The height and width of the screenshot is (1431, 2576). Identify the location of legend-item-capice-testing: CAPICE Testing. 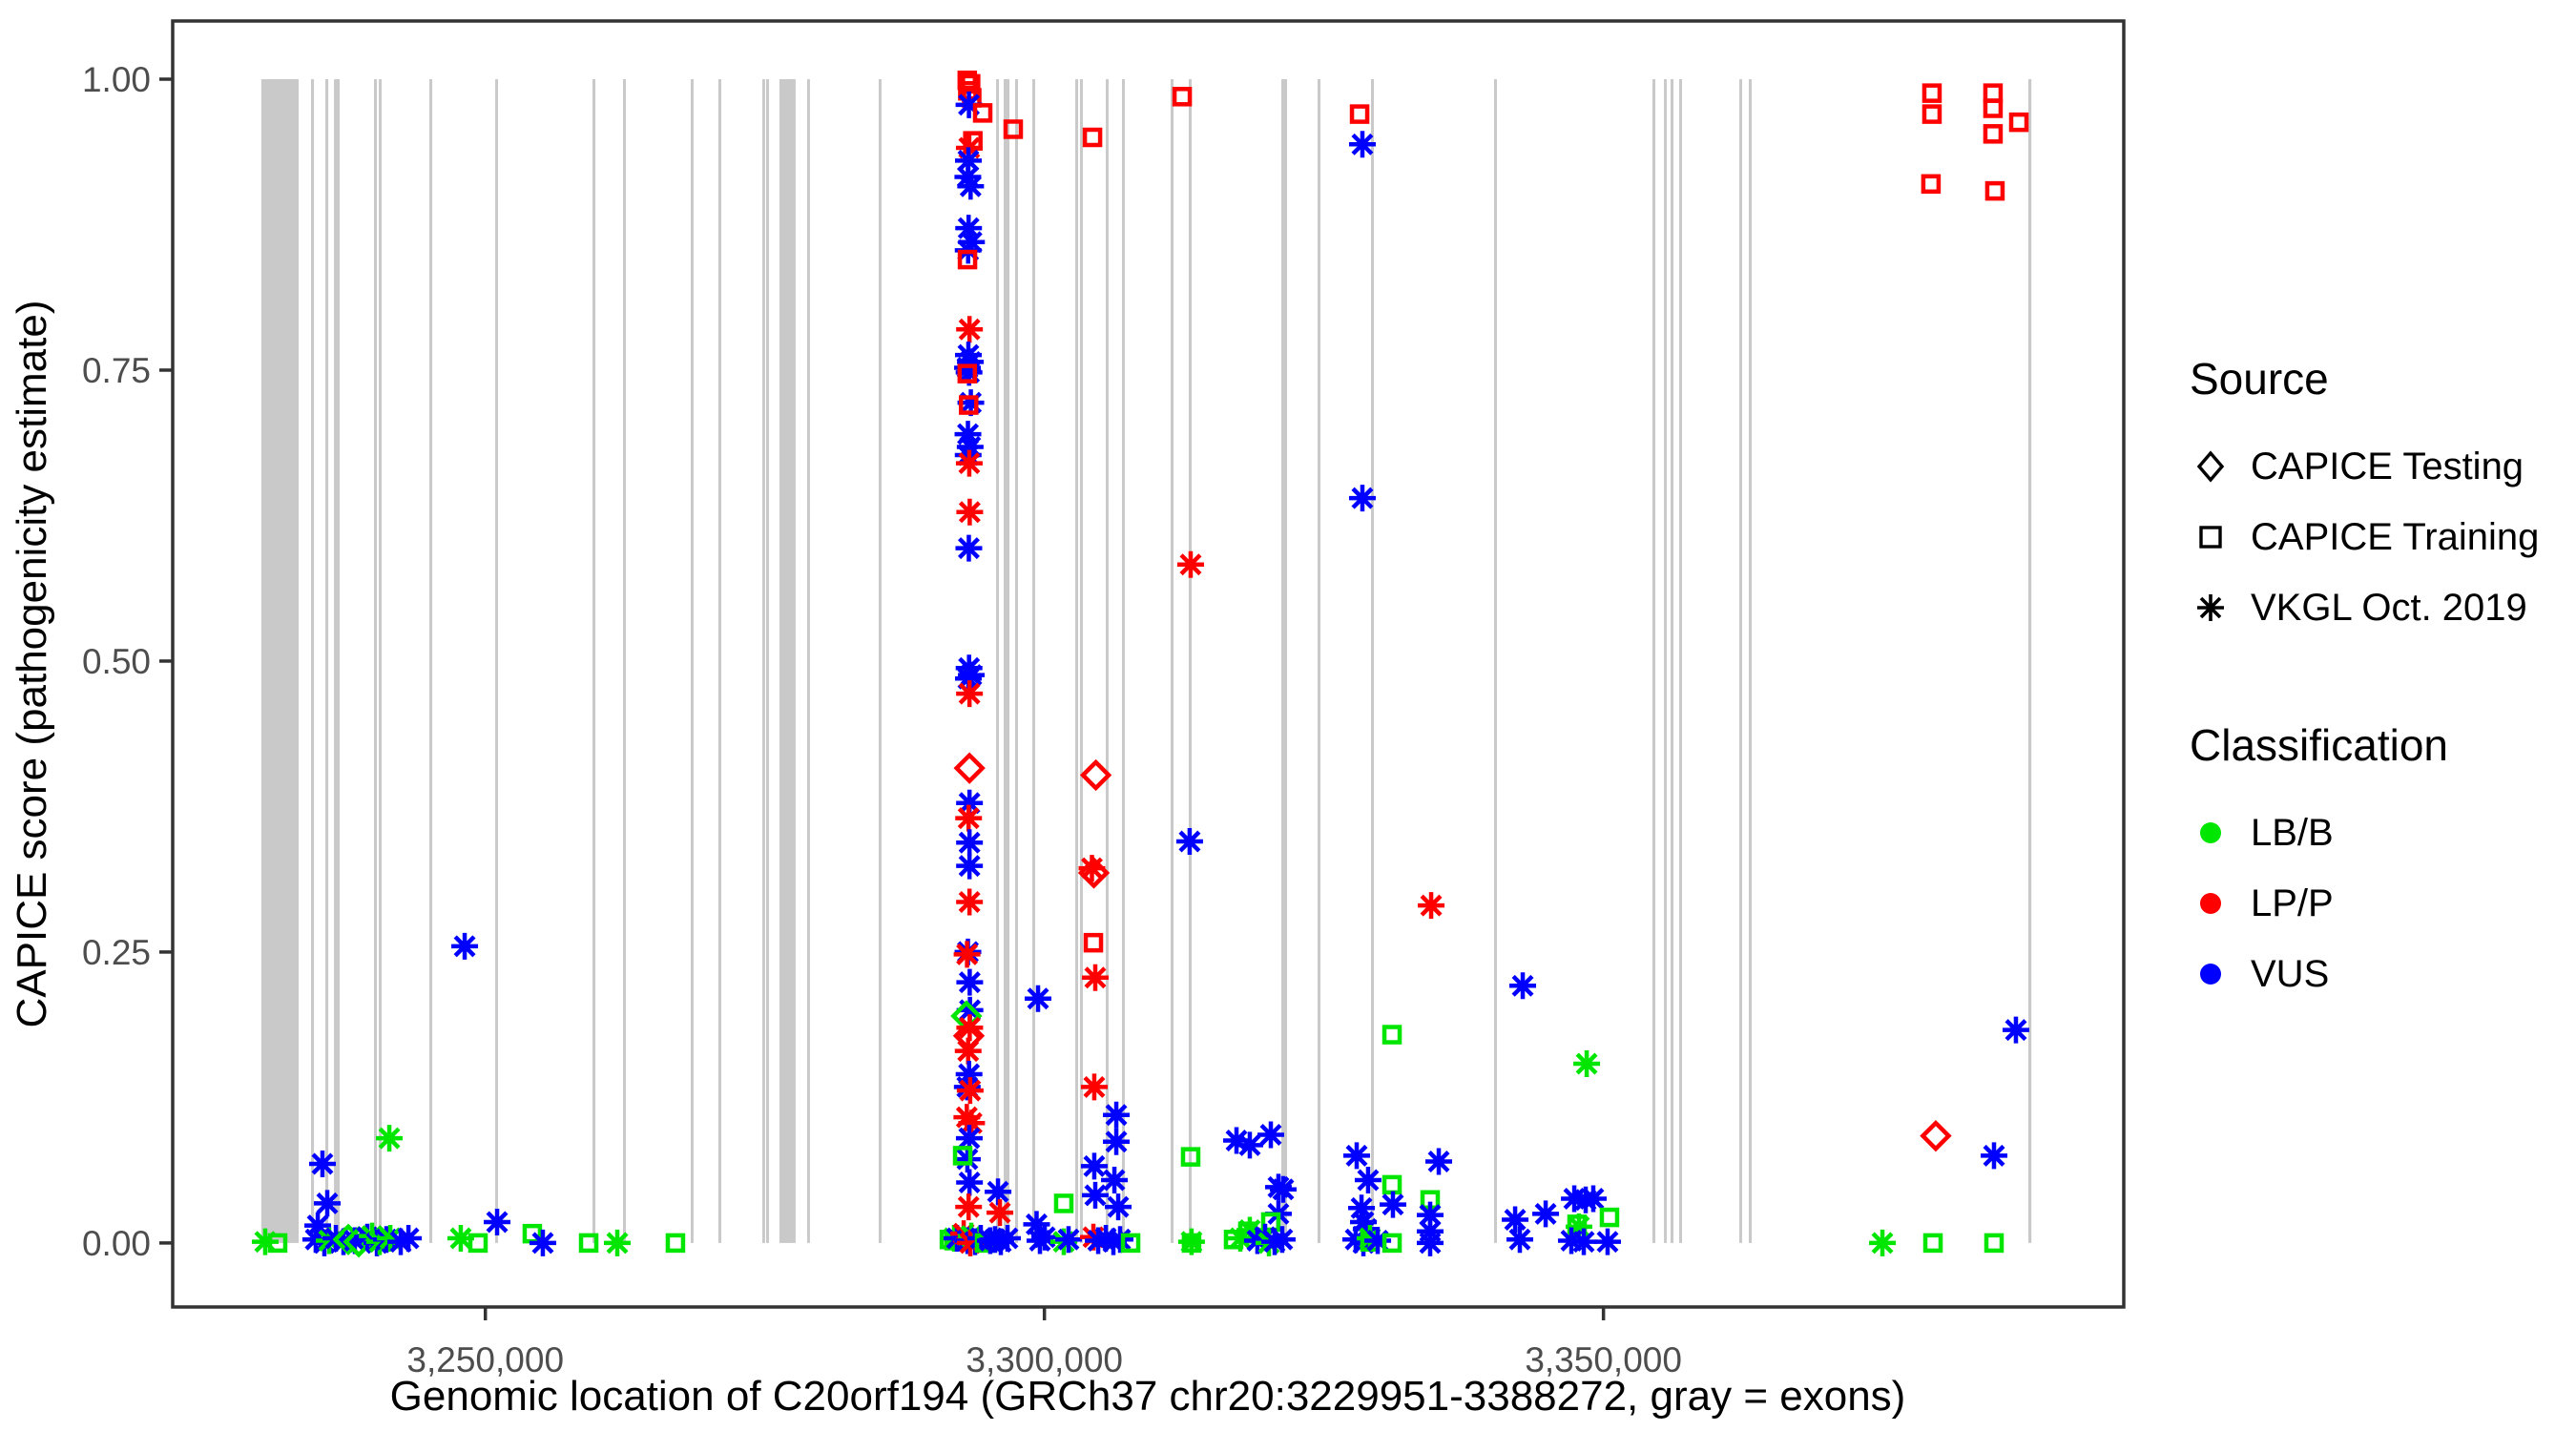
(2380, 466).